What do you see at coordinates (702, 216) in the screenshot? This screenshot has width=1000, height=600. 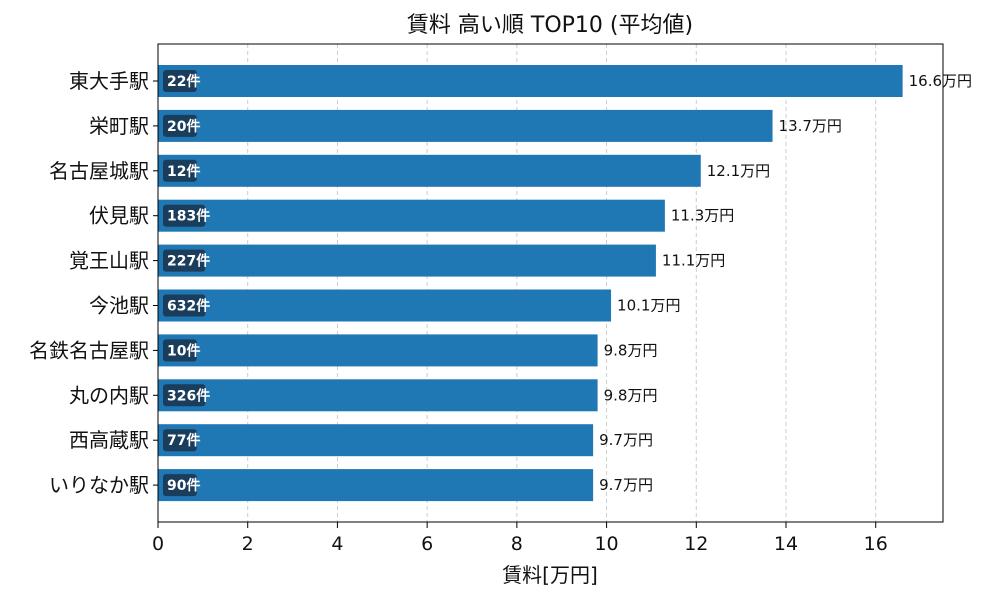 I see `value-label: 11.3万円` at bounding box center [702, 216].